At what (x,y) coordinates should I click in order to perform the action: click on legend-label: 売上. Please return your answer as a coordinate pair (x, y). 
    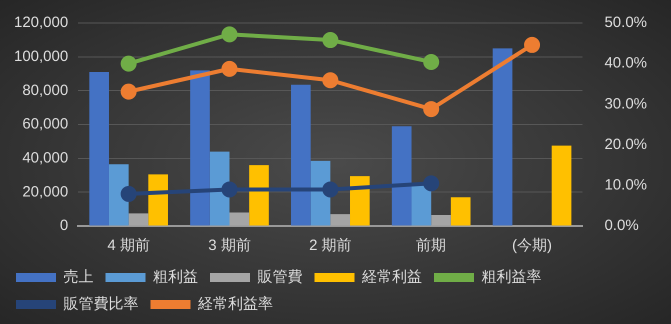
    Looking at the image, I should click on (79, 277).